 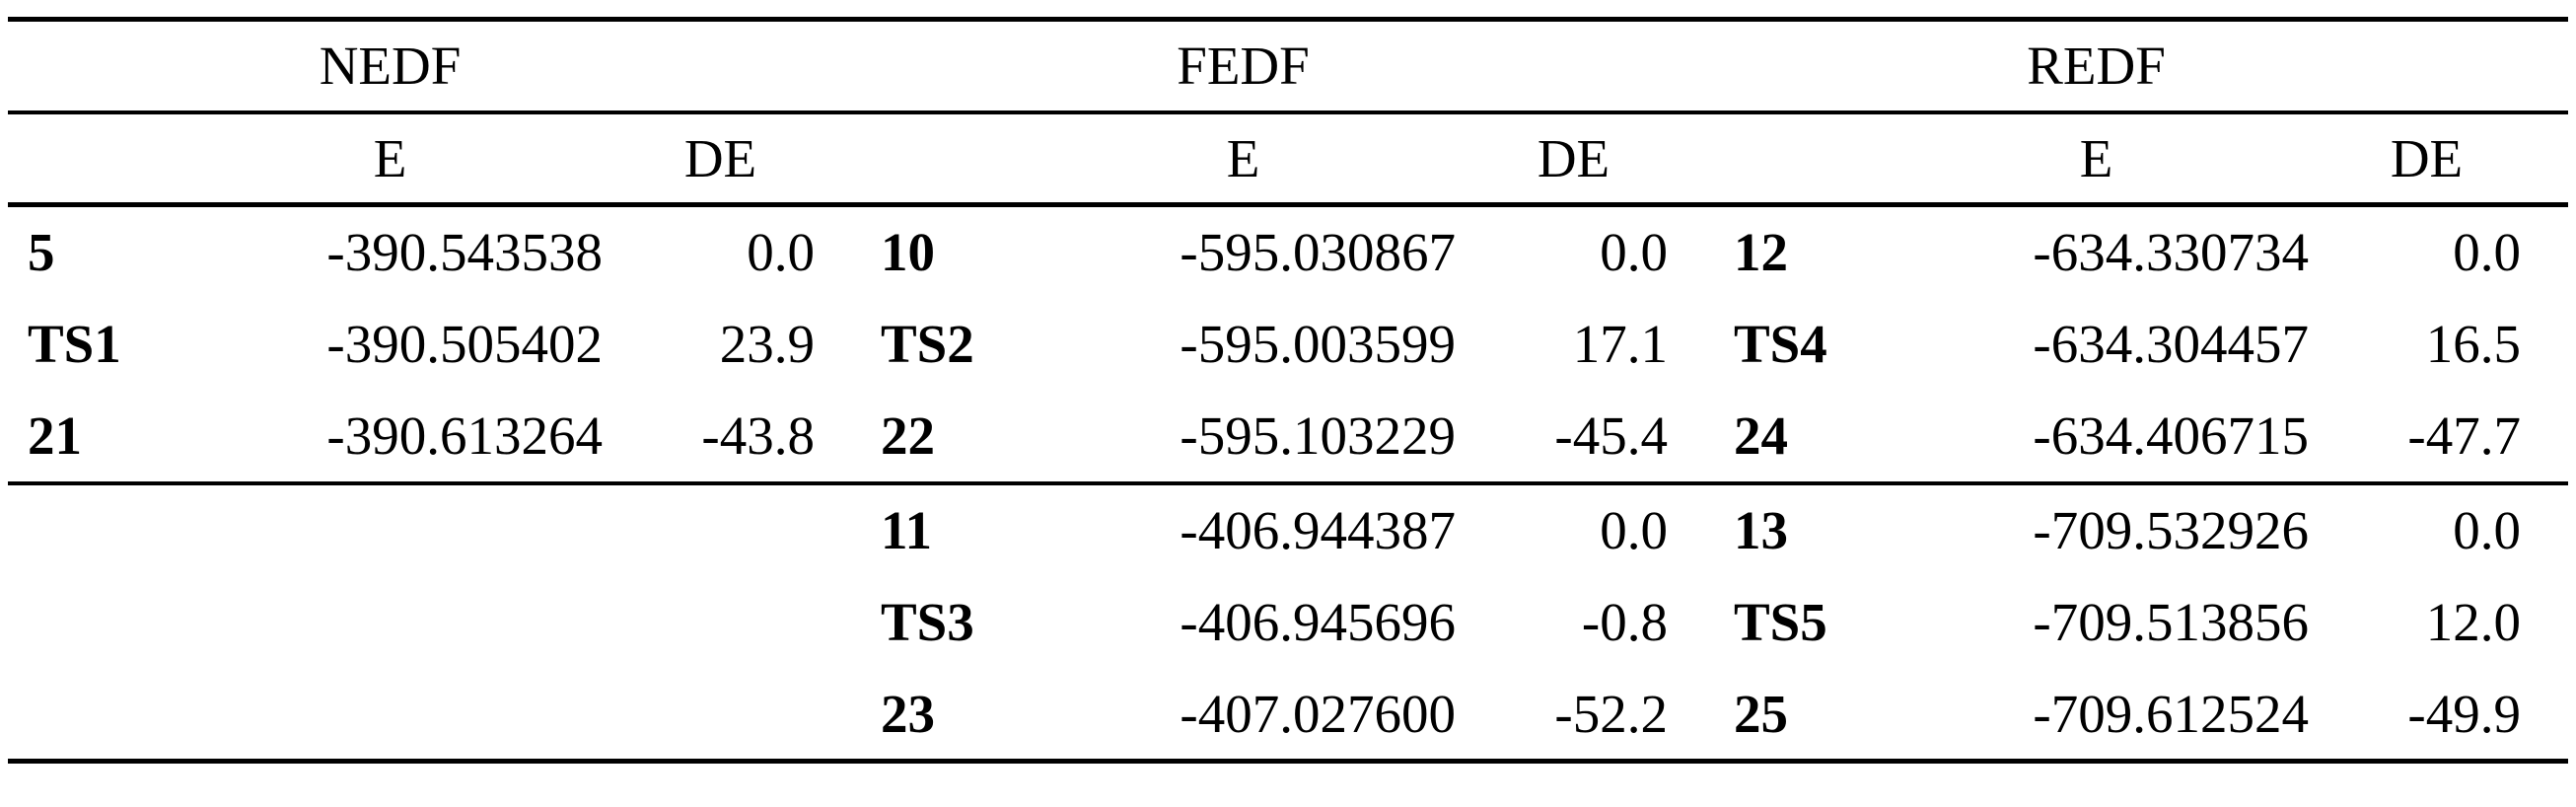 I want to click on e-value: -595.103229, so click(x=1243, y=437).